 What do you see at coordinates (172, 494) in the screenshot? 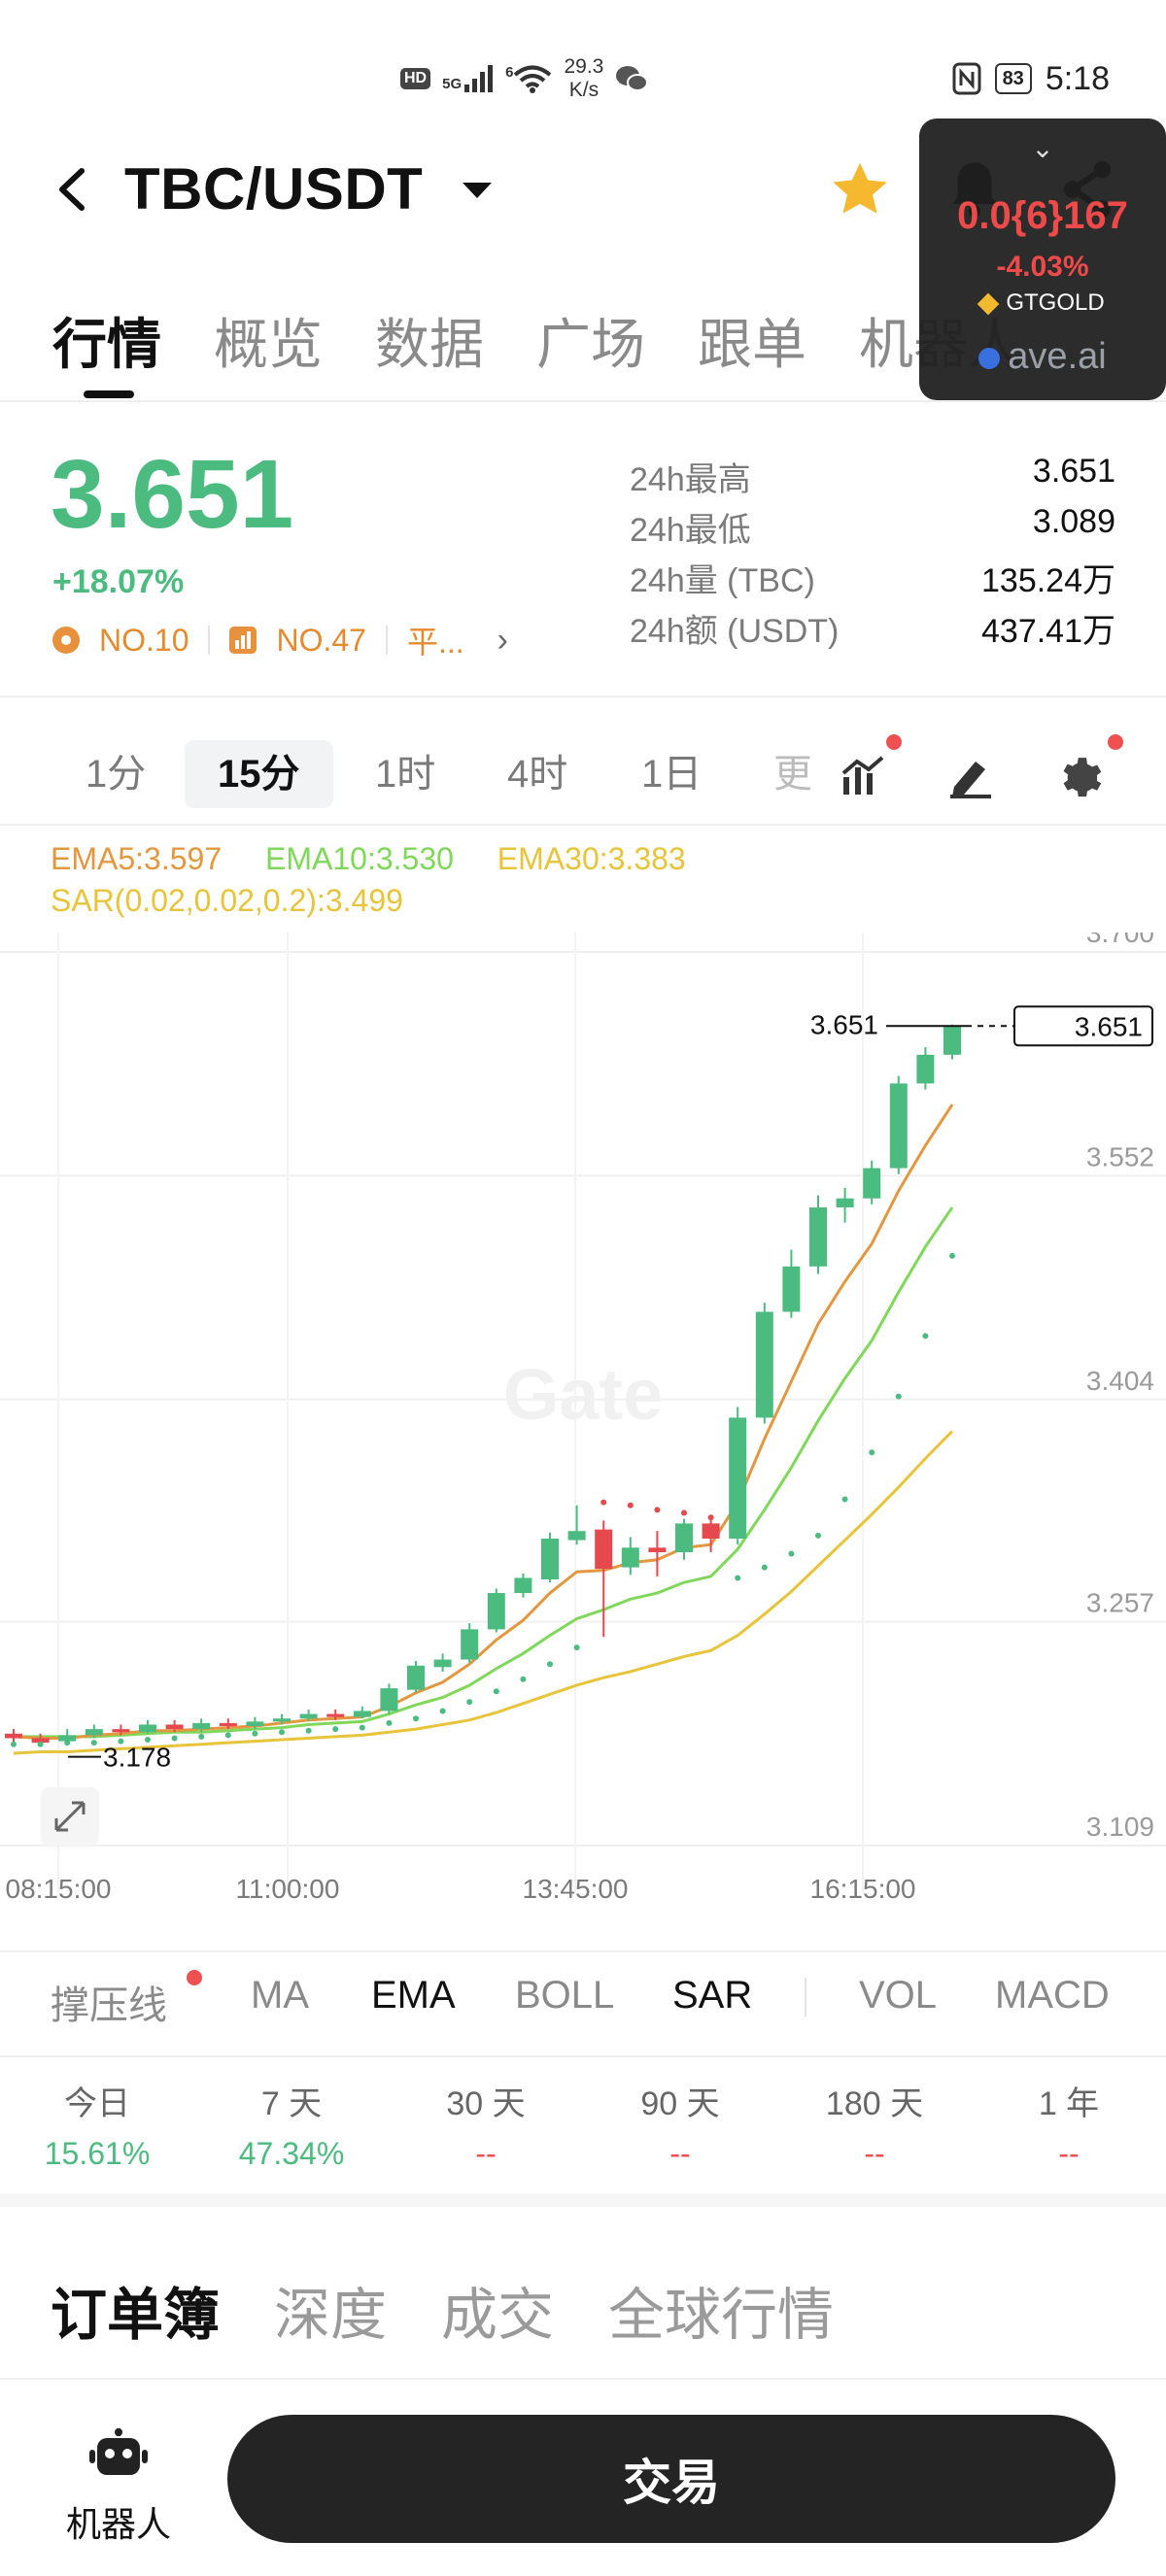
I see `last-price: 3.651` at bounding box center [172, 494].